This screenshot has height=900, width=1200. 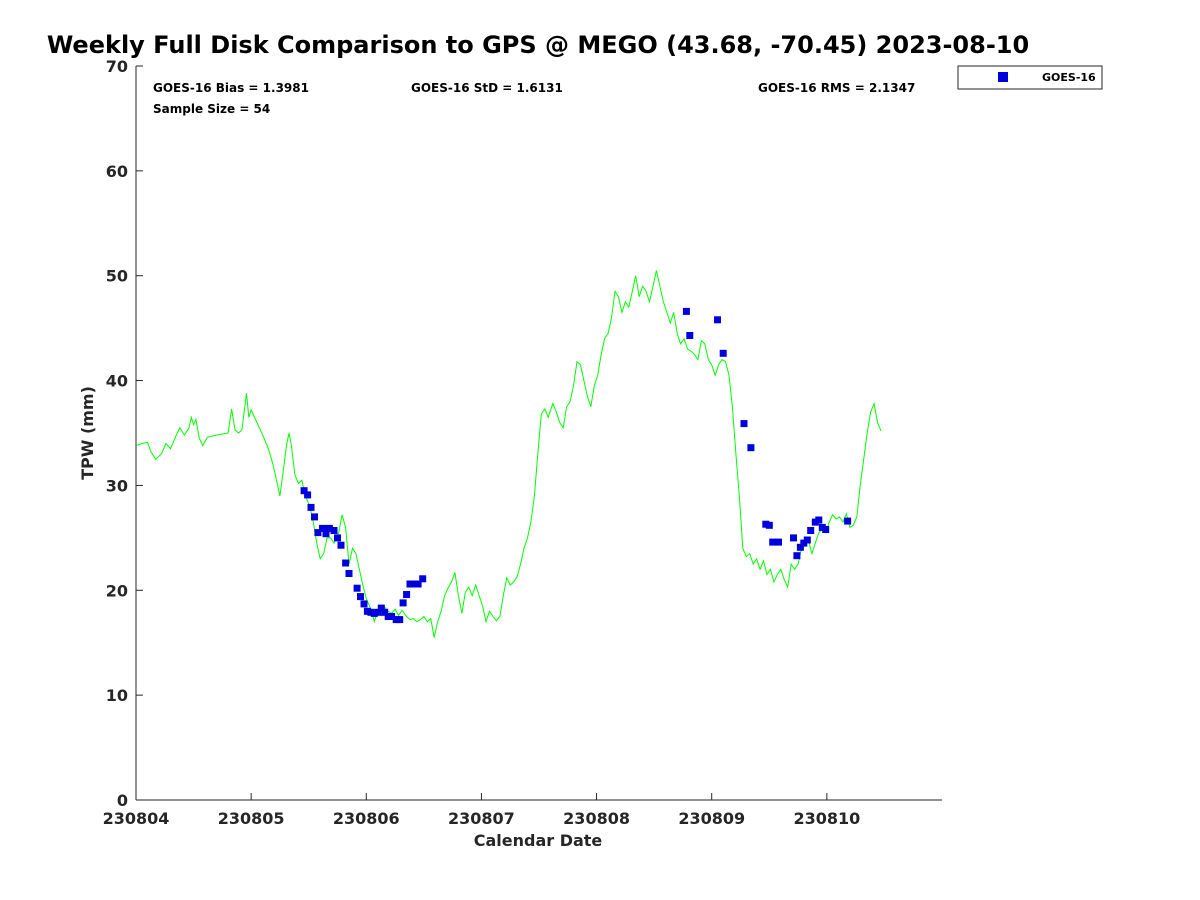 What do you see at coordinates (124, 433) in the screenshot?
I see `y-ticks: 0 10 20 30 40 50 60 70` at bounding box center [124, 433].